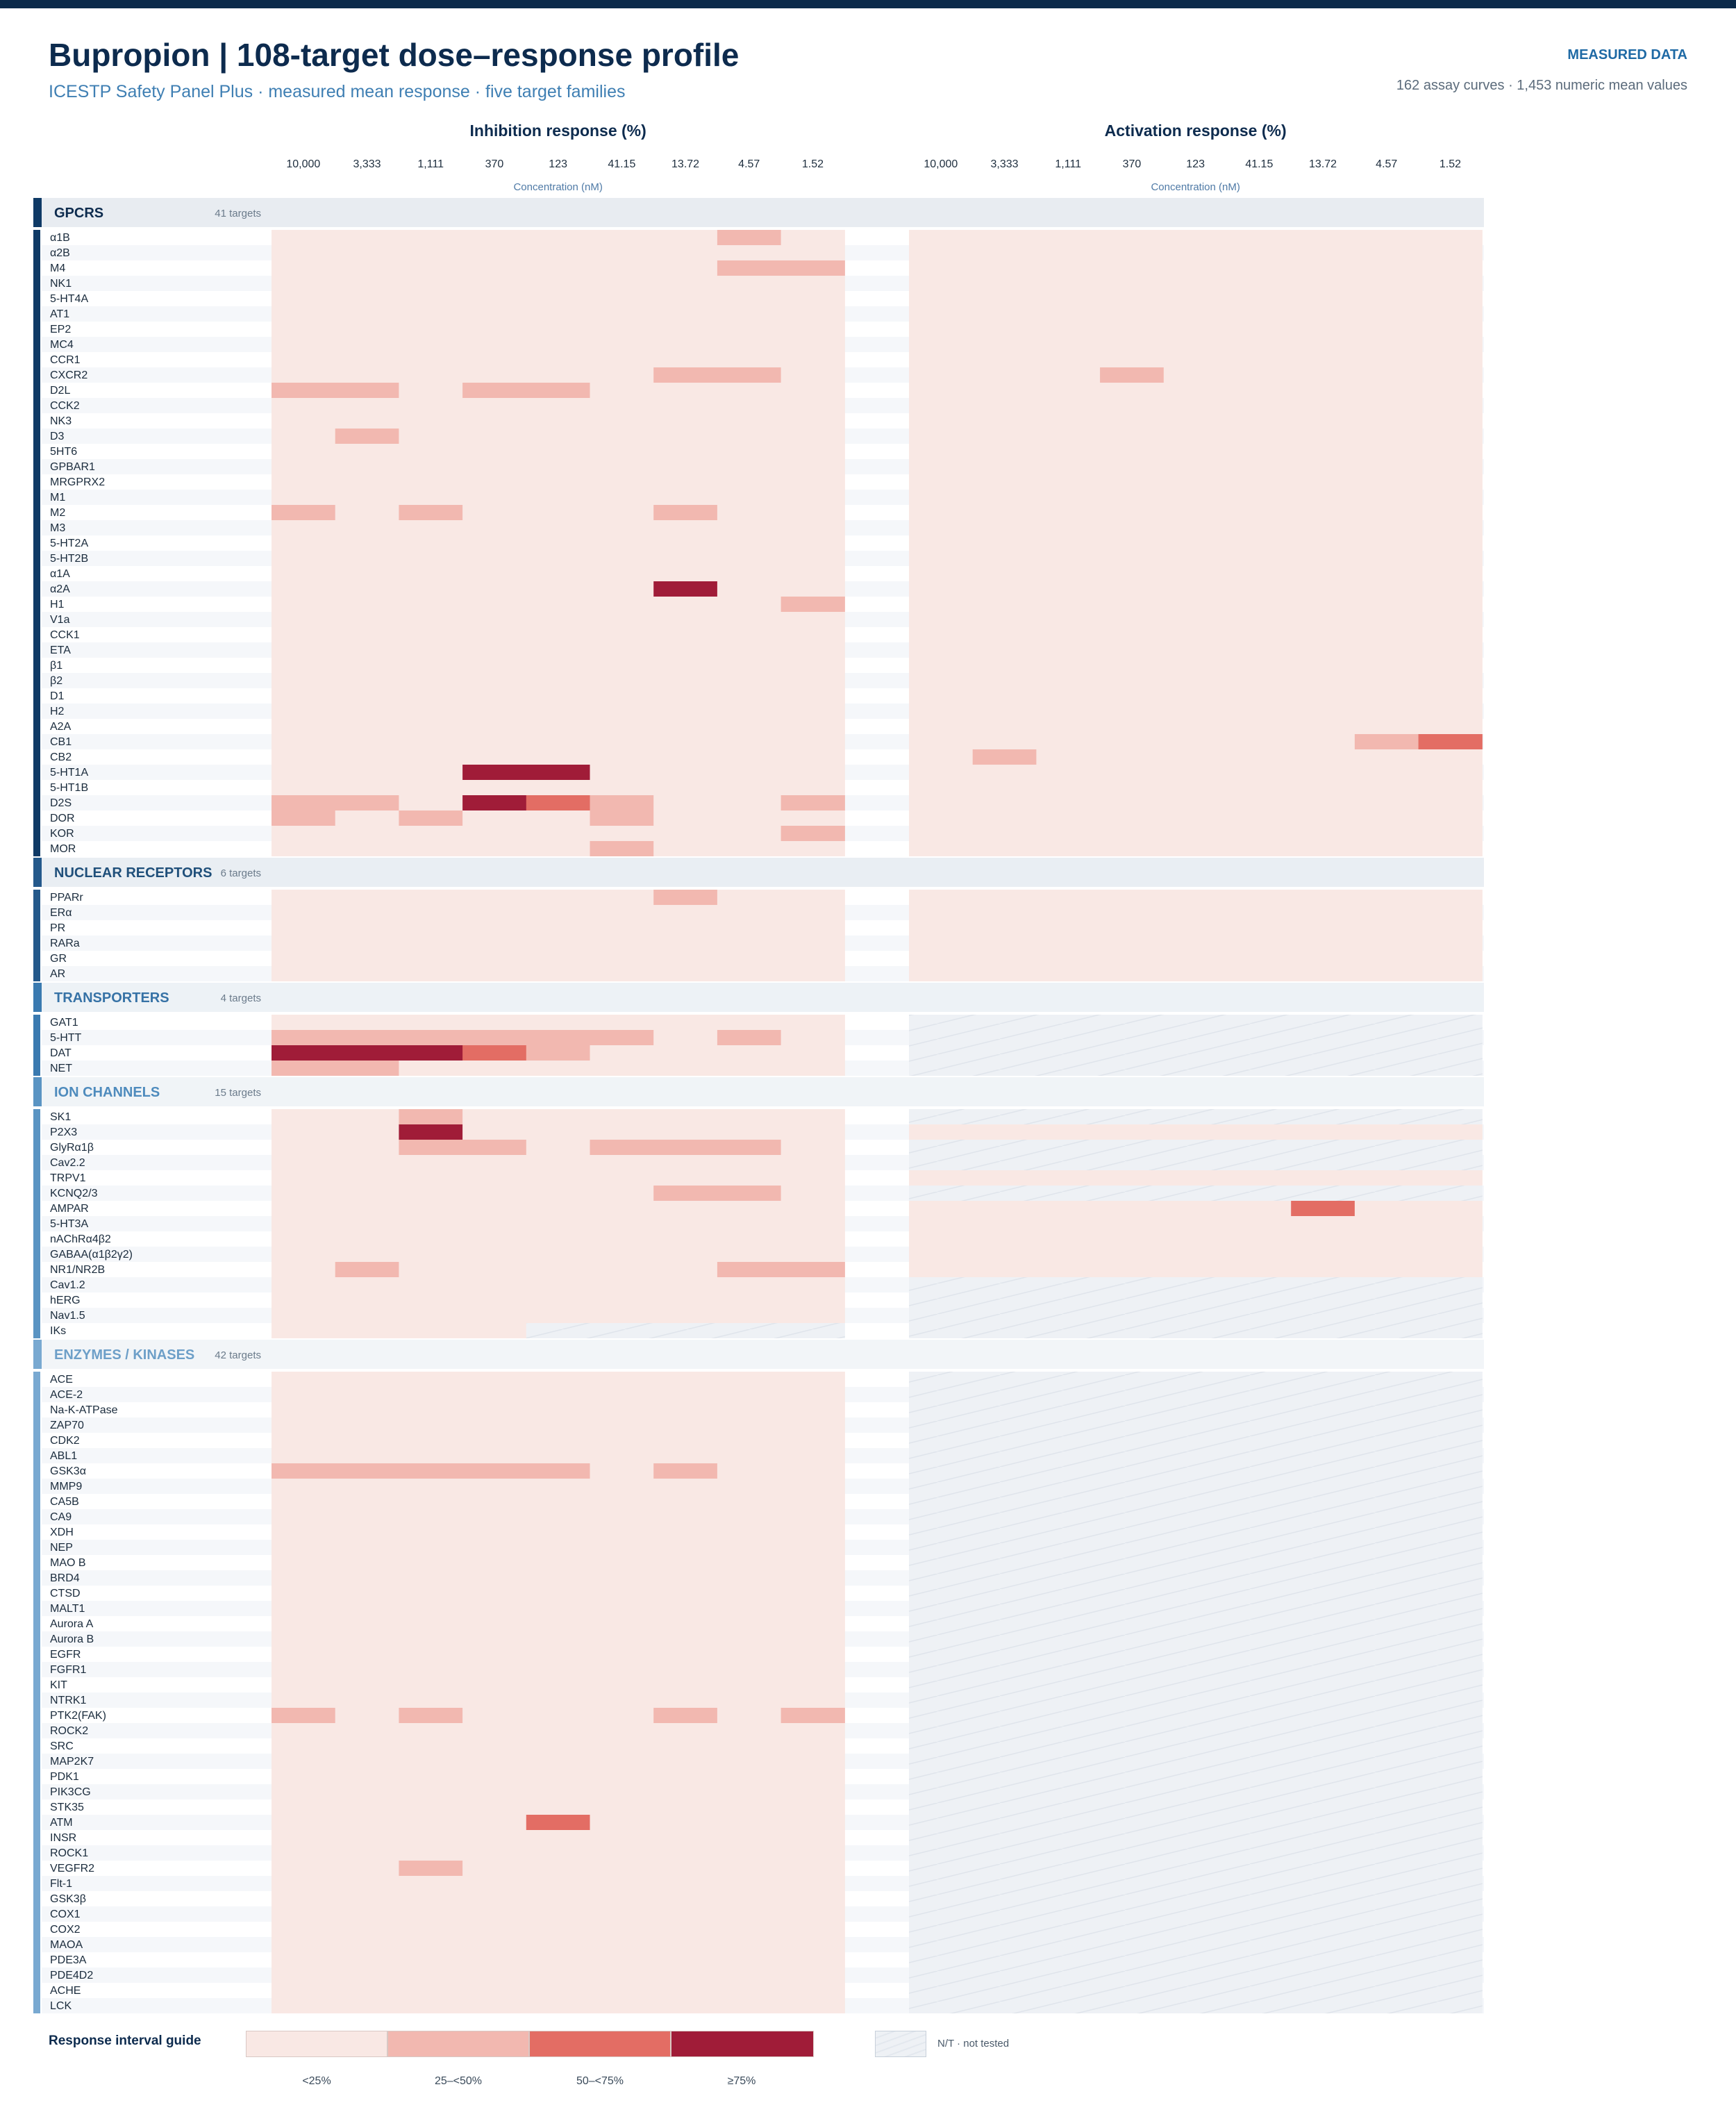  Describe the element at coordinates (1195, 164) in the screenshot. I see `act-conc-tick: 123` at that location.